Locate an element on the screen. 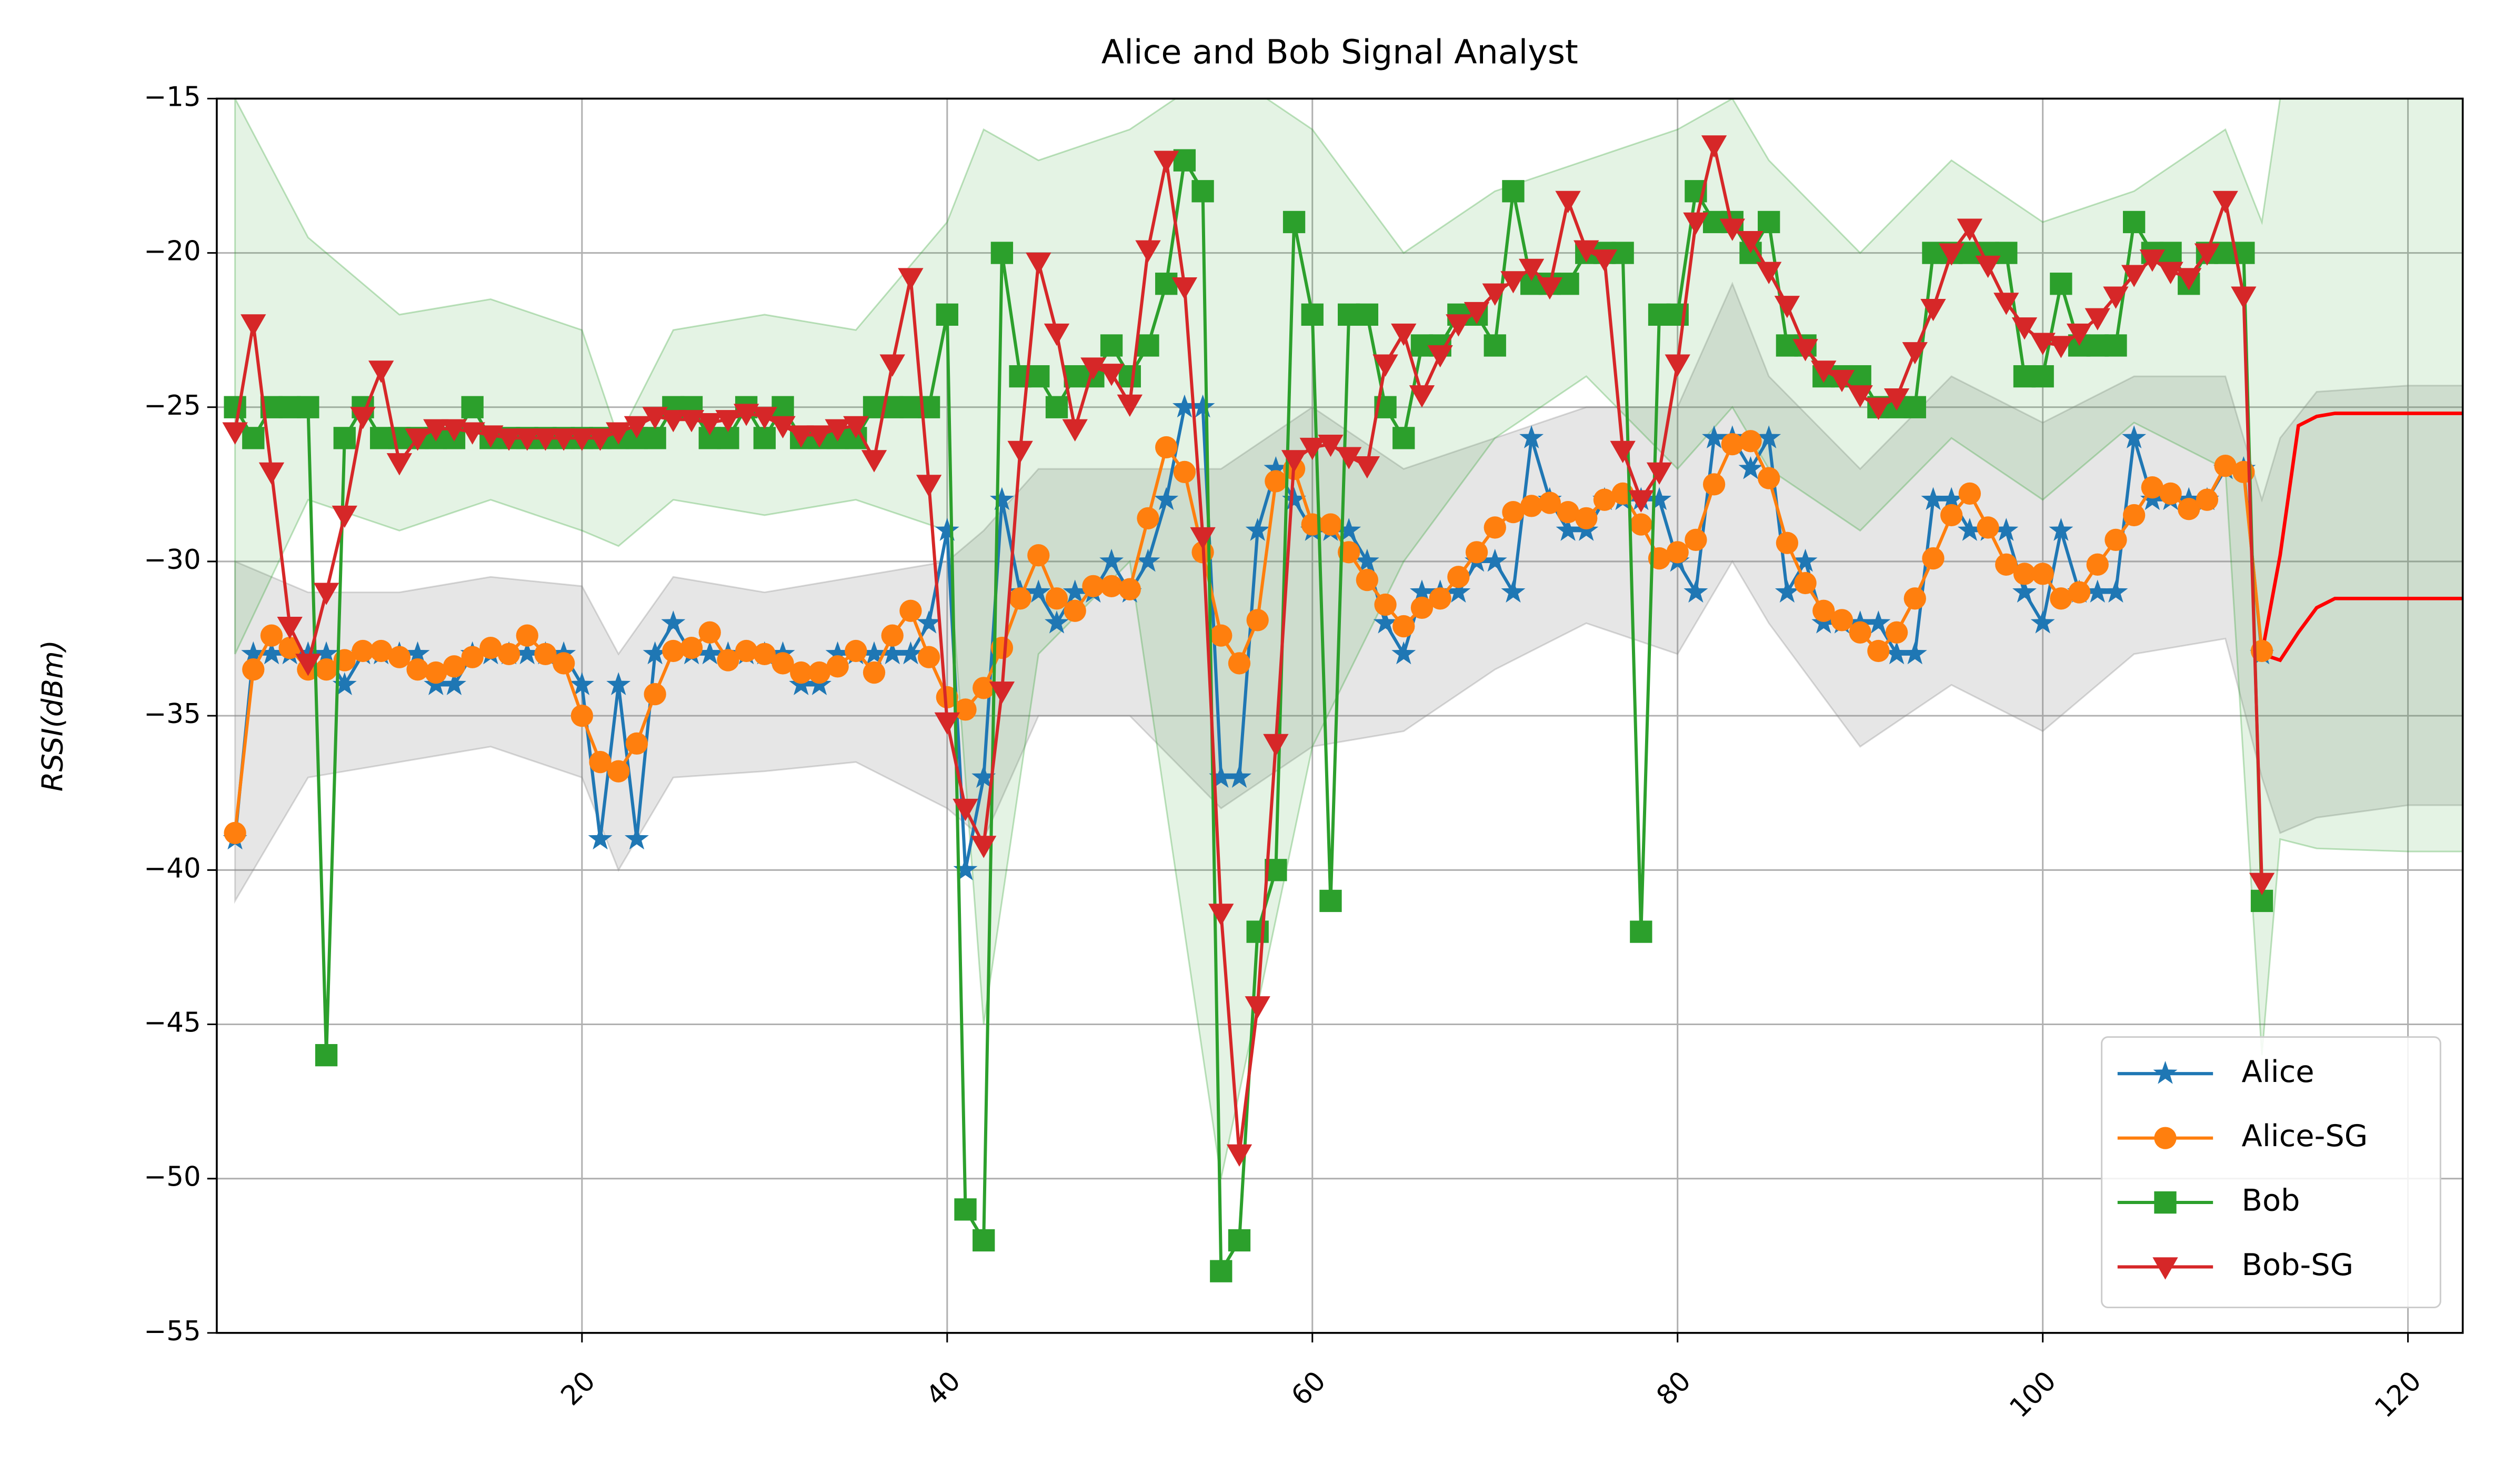 The width and height of the screenshot is (2495, 1484). y-tick-label: −25 is located at coordinates (172, 406).